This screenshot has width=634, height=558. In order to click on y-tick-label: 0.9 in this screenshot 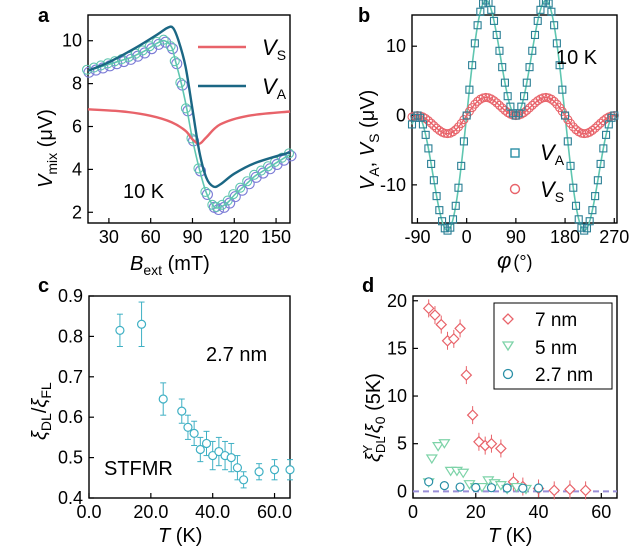, I will do `click(70, 296)`.